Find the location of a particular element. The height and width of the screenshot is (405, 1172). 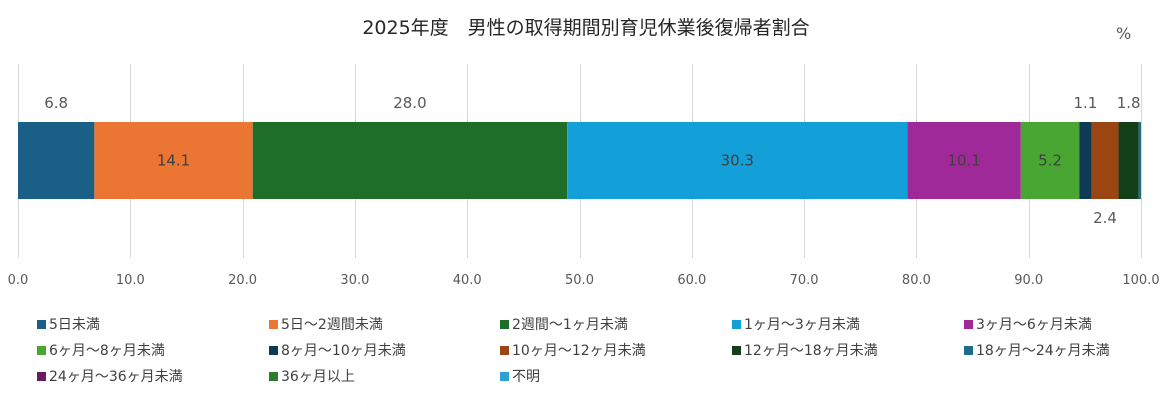

data-label: 10.1 is located at coordinates (963, 161).